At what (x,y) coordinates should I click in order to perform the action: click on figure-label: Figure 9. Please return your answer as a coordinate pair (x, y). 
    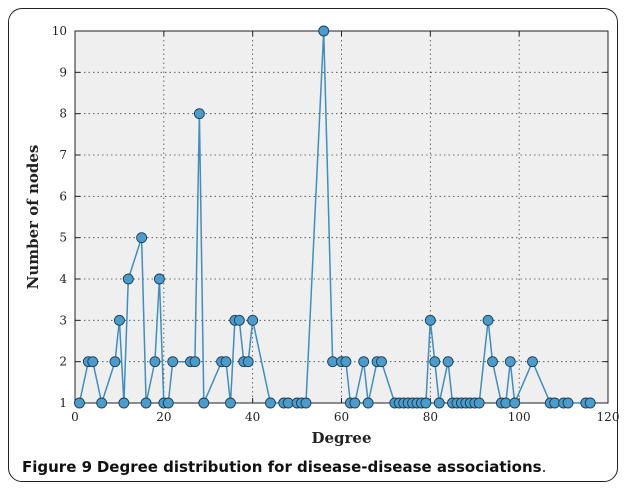
    Looking at the image, I should click on (57, 467).